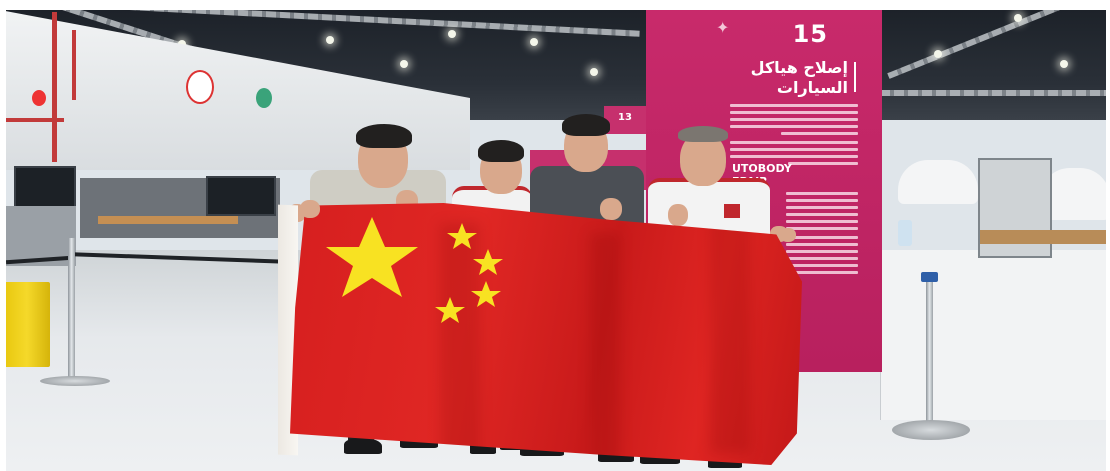 This screenshot has height=471, width=1110. What do you see at coordinates (200, 87) in the screenshot?
I see `no-smoking-sign-icon` at bounding box center [200, 87].